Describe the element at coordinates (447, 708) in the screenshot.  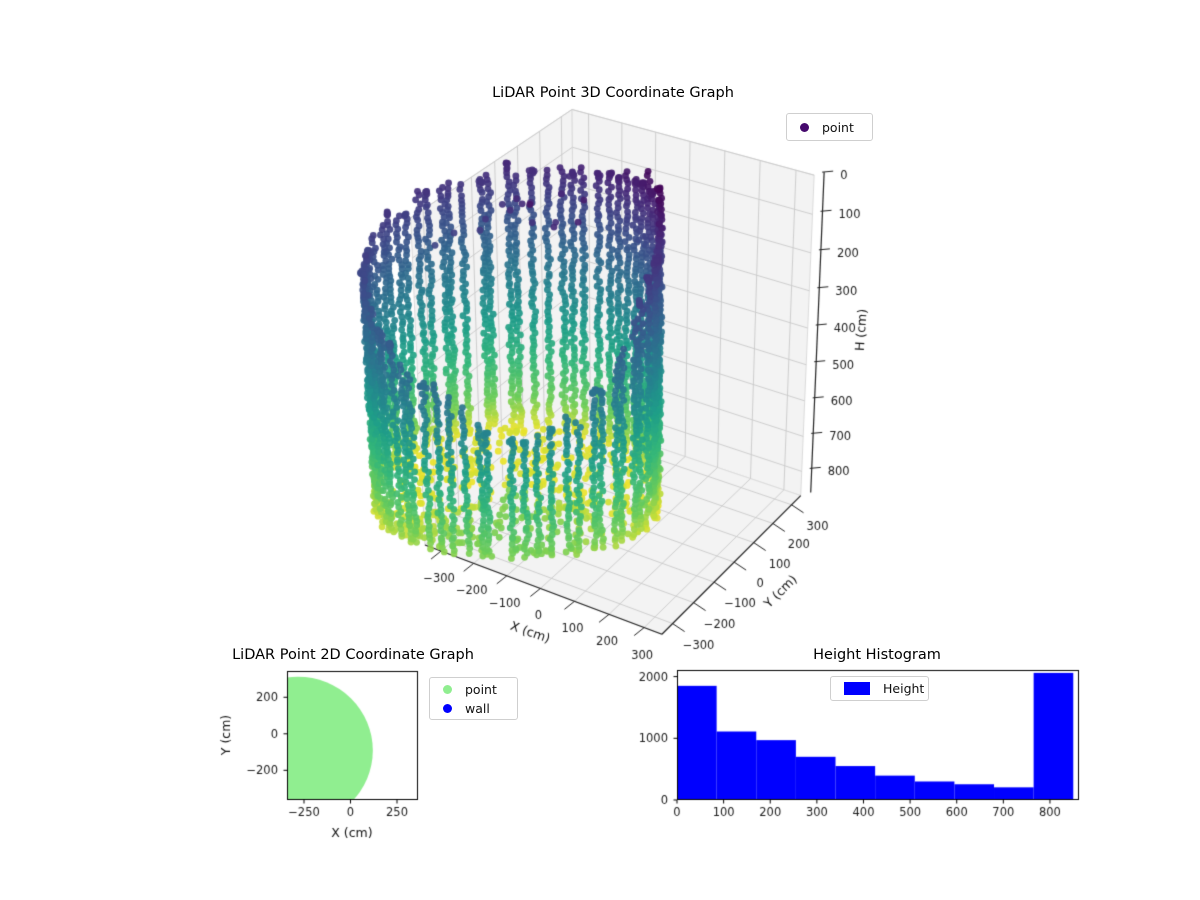
I see `wall-marker-icon` at that location.